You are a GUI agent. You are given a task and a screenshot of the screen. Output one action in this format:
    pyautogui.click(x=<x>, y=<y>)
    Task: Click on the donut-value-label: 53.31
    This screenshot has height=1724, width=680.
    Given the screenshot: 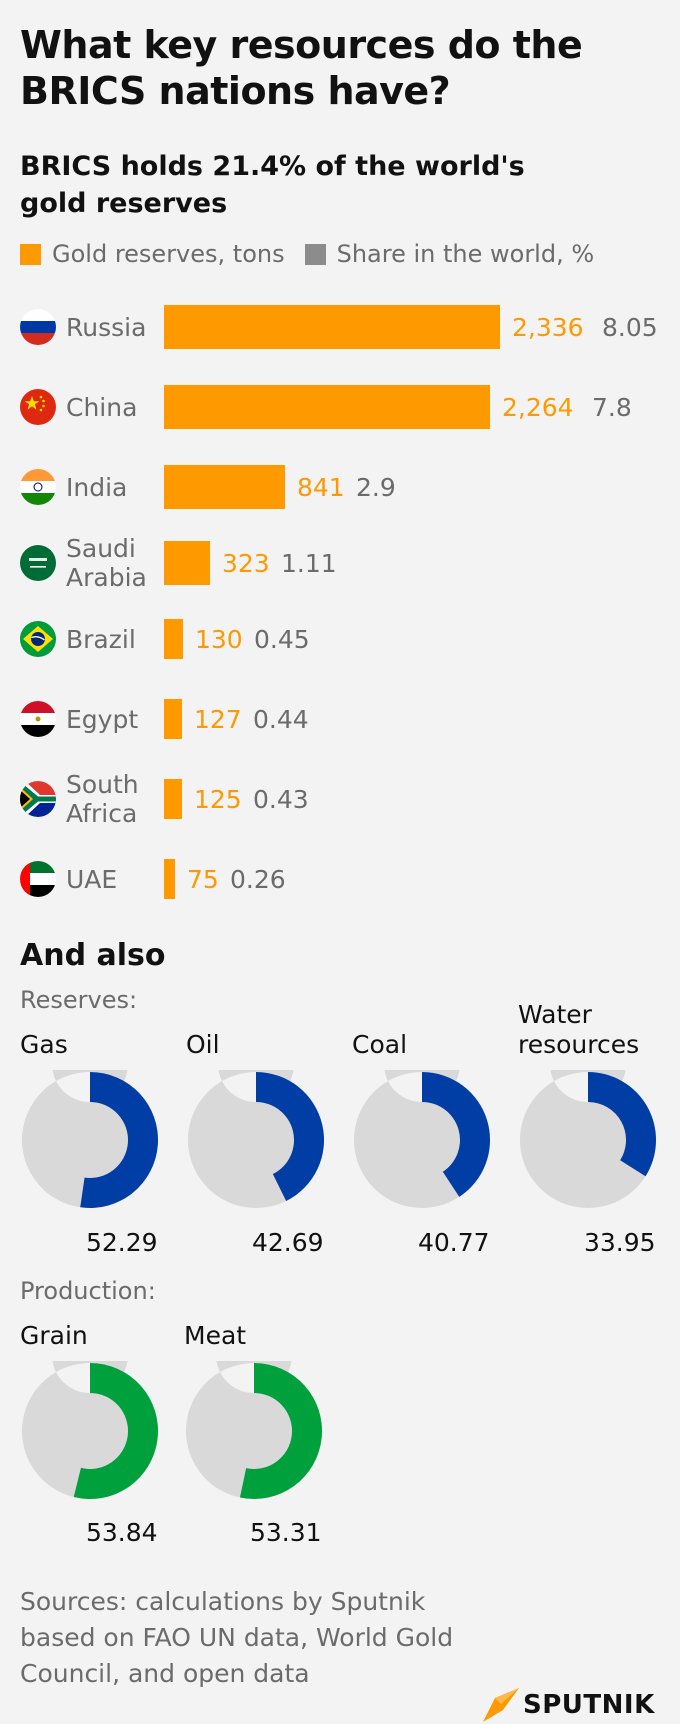 What is the action you would take?
    pyautogui.click(x=286, y=1532)
    